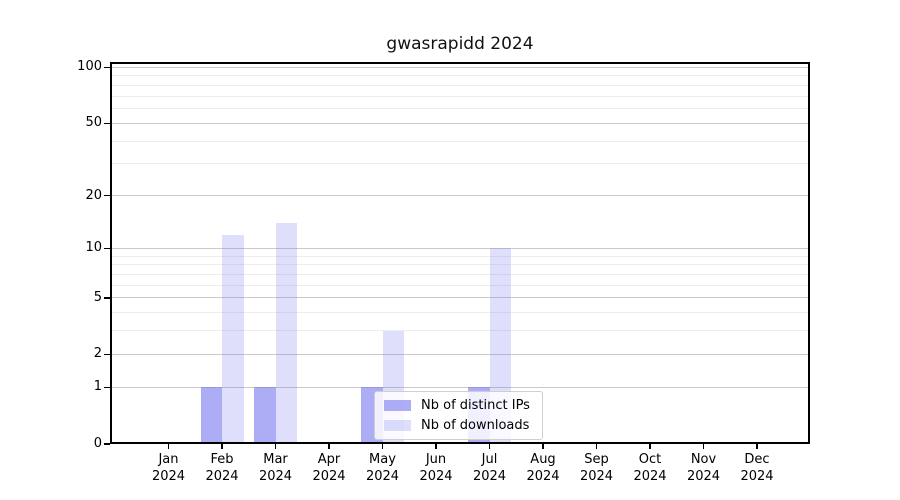  Describe the element at coordinates (460, 44) in the screenshot. I see `chart-title: gwasrapidd 2024` at that location.